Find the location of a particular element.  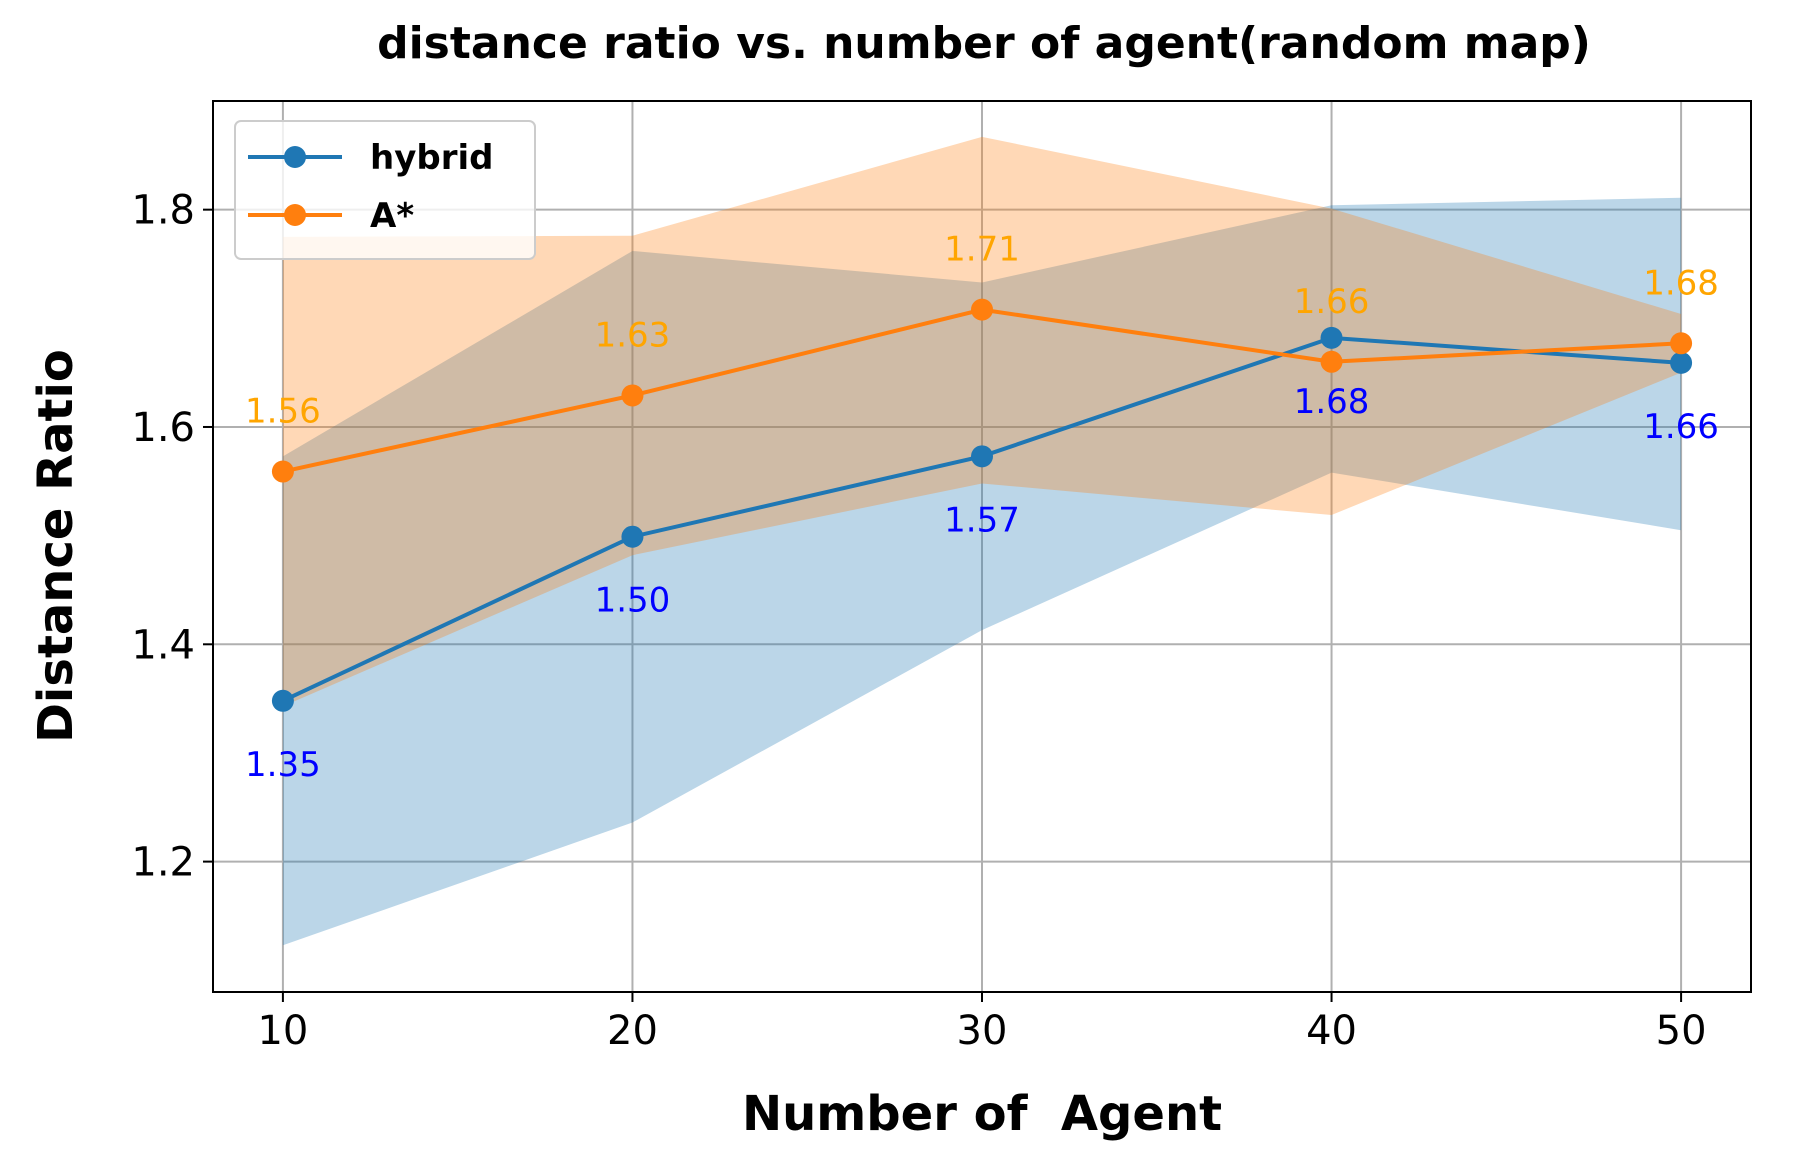

data-label-hybrid: 1.68 is located at coordinates (1332, 402).